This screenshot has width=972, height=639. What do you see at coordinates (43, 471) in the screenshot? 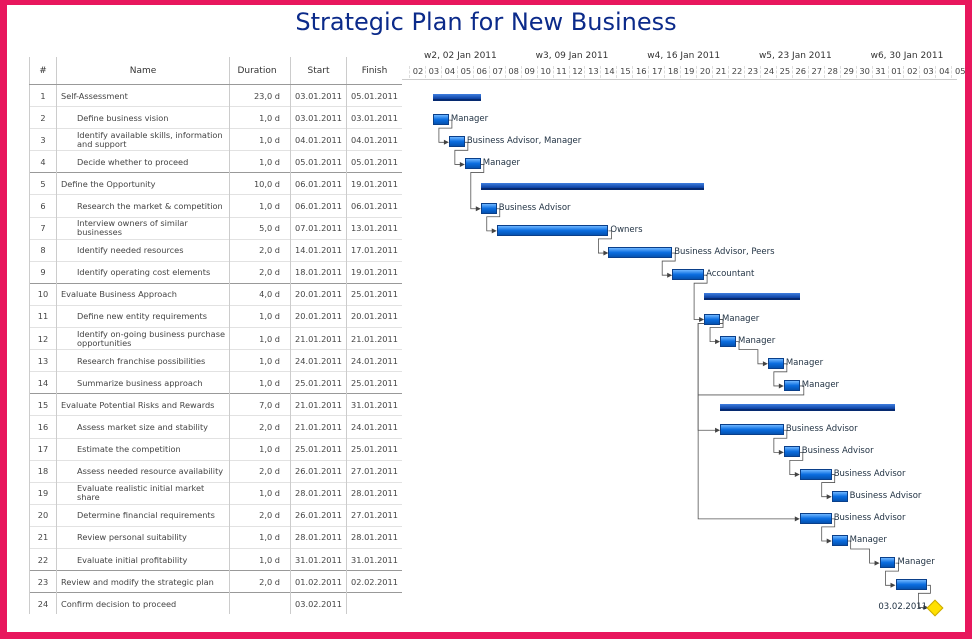
I see `task-num: 18` at bounding box center [43, 471].